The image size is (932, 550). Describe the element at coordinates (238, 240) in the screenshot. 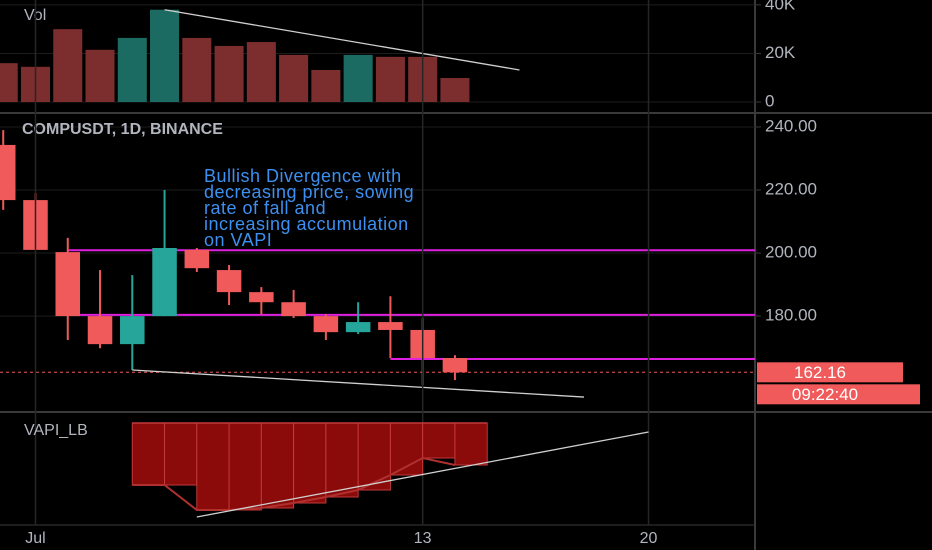

I see `annotation-text: on VAPI` at that location.